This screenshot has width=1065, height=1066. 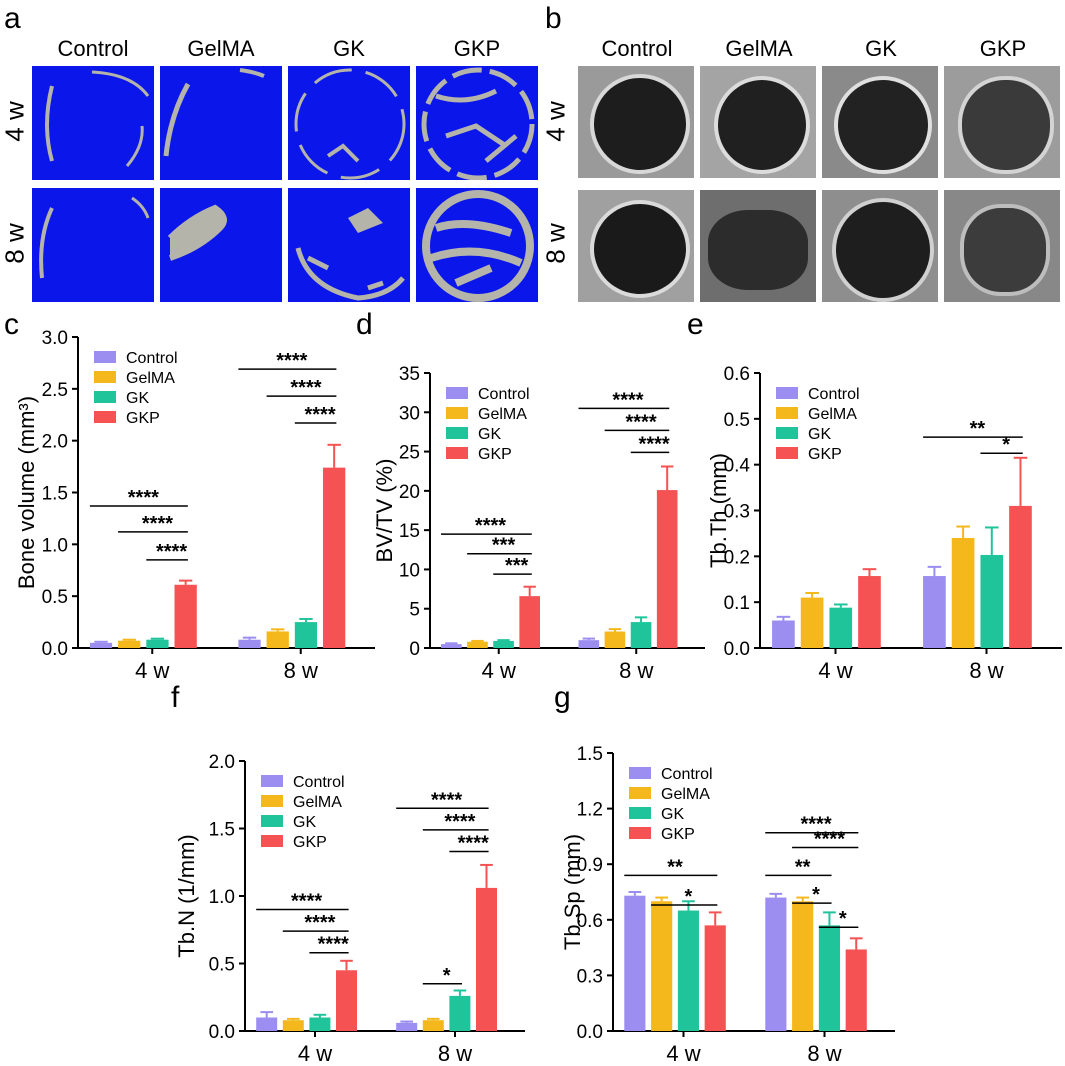 What do you see at coordinates (349, 123) in the screenshot?
I see `microct-gk-4w` at bounding box center [349, 123].